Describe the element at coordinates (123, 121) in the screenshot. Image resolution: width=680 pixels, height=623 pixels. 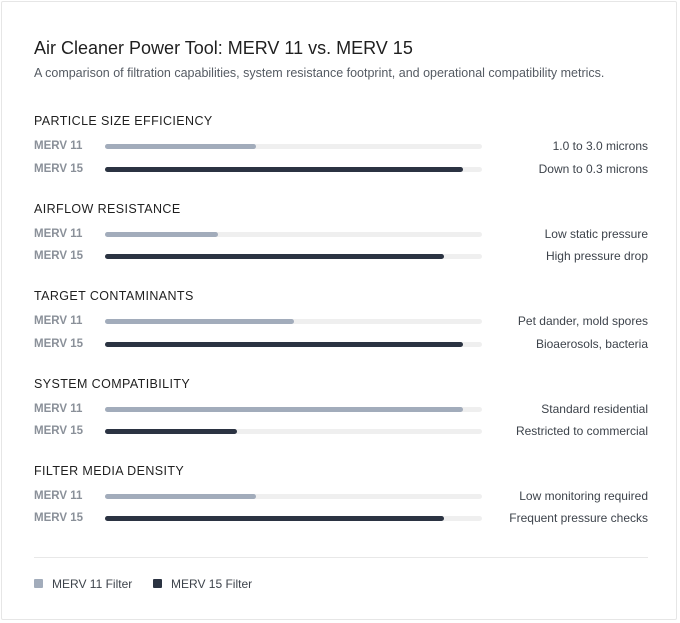
I see `section-title: PARTICLE SIZE EFFICIENCY` at that location.